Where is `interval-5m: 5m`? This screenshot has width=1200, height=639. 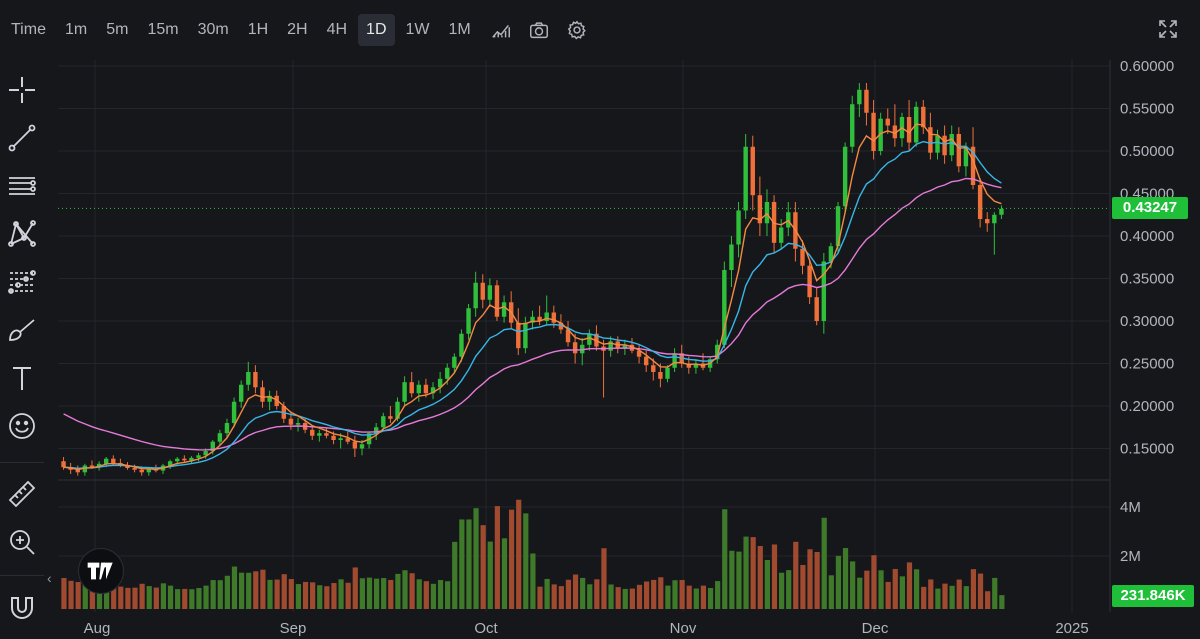
interval-5m: 5m is located at coordinates (117, 29).